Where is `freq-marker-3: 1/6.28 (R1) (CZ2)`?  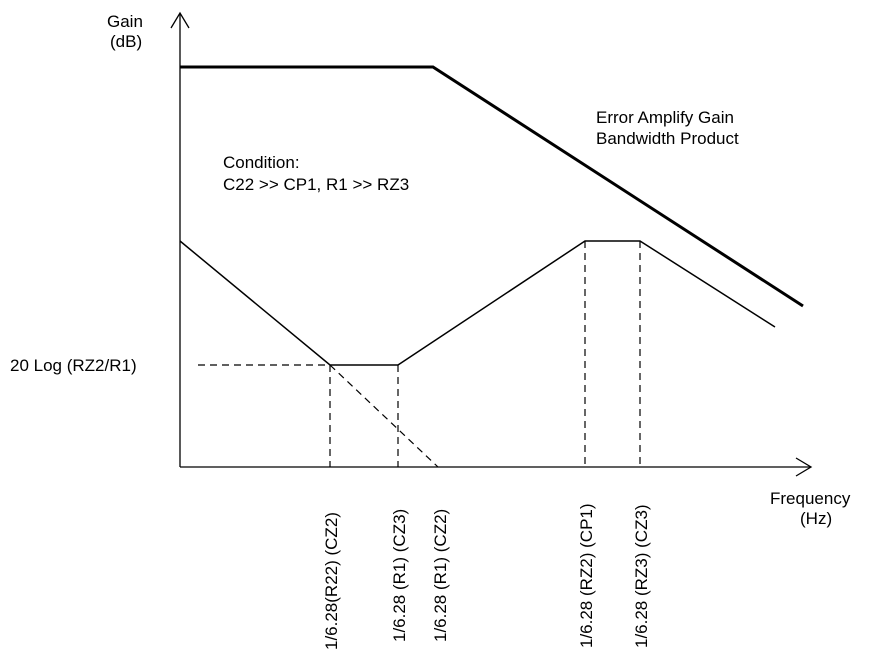 freq-marker-3: 1/6.28 (R1) (CZ2) is located at coordinates (440, 575).